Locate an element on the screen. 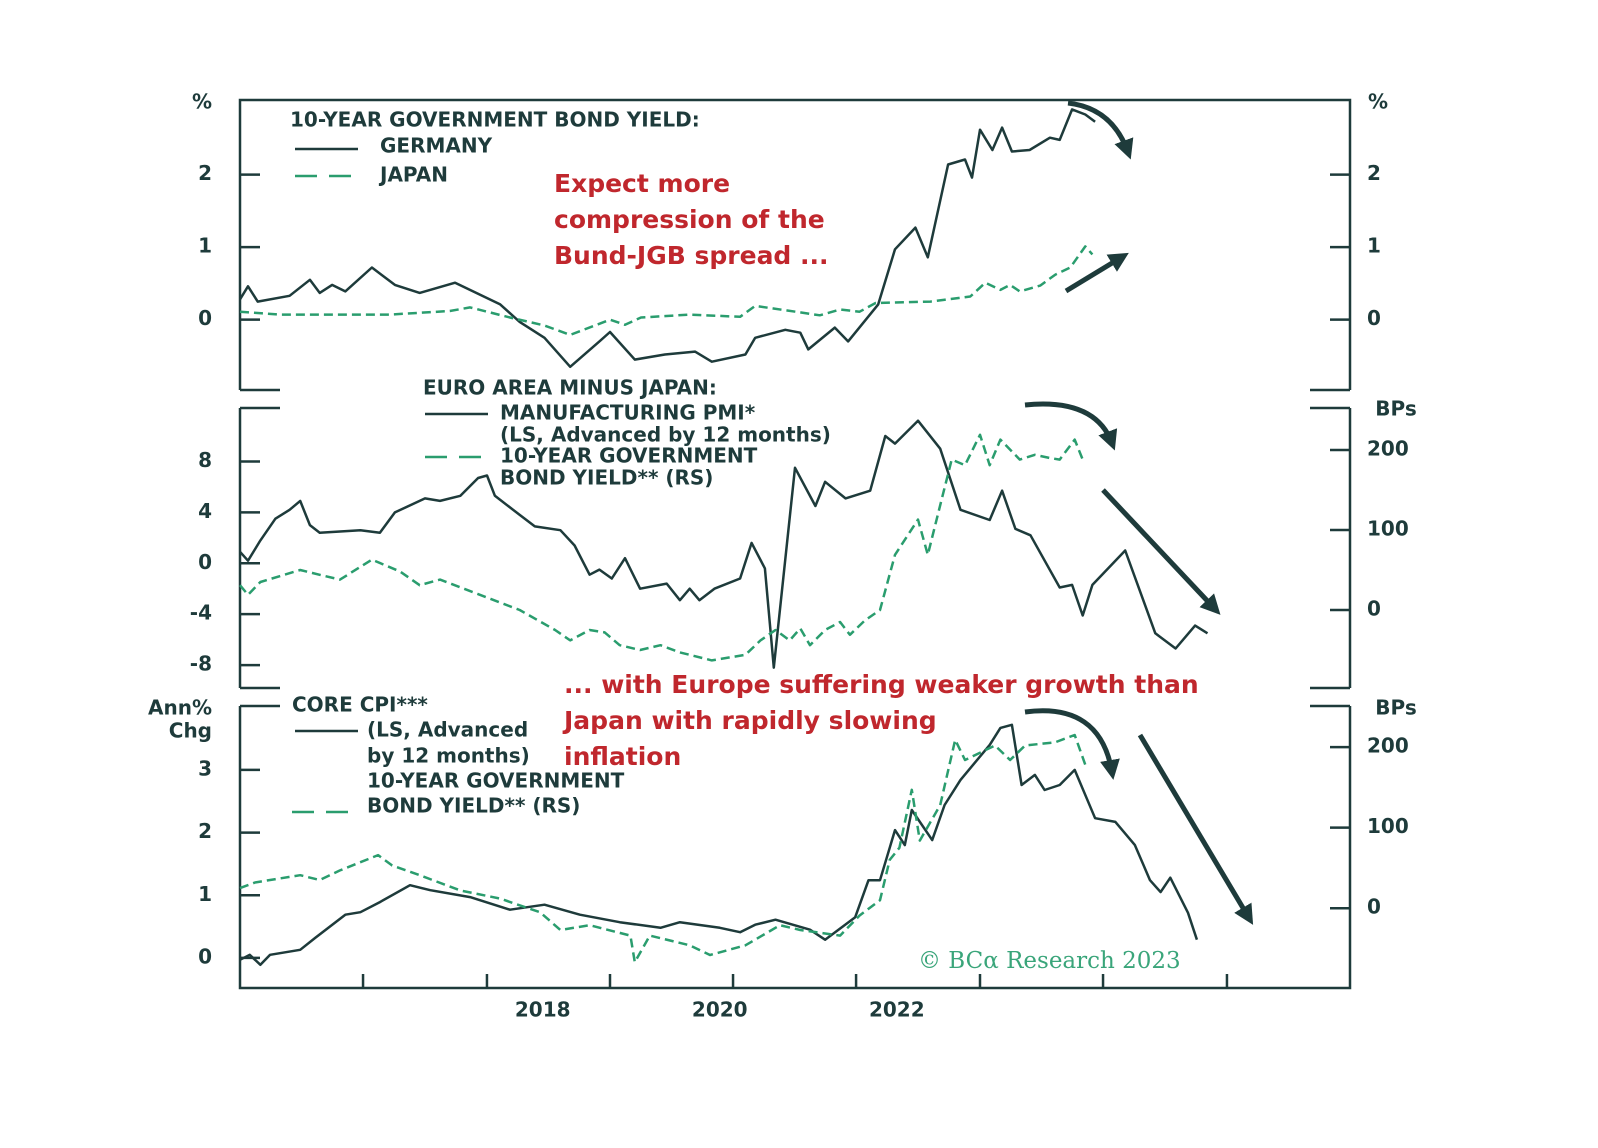 Image resolution: width=1598 pixels, height=1148 pixels. y2-axis-label: % is located at coordinates (1378, 102).